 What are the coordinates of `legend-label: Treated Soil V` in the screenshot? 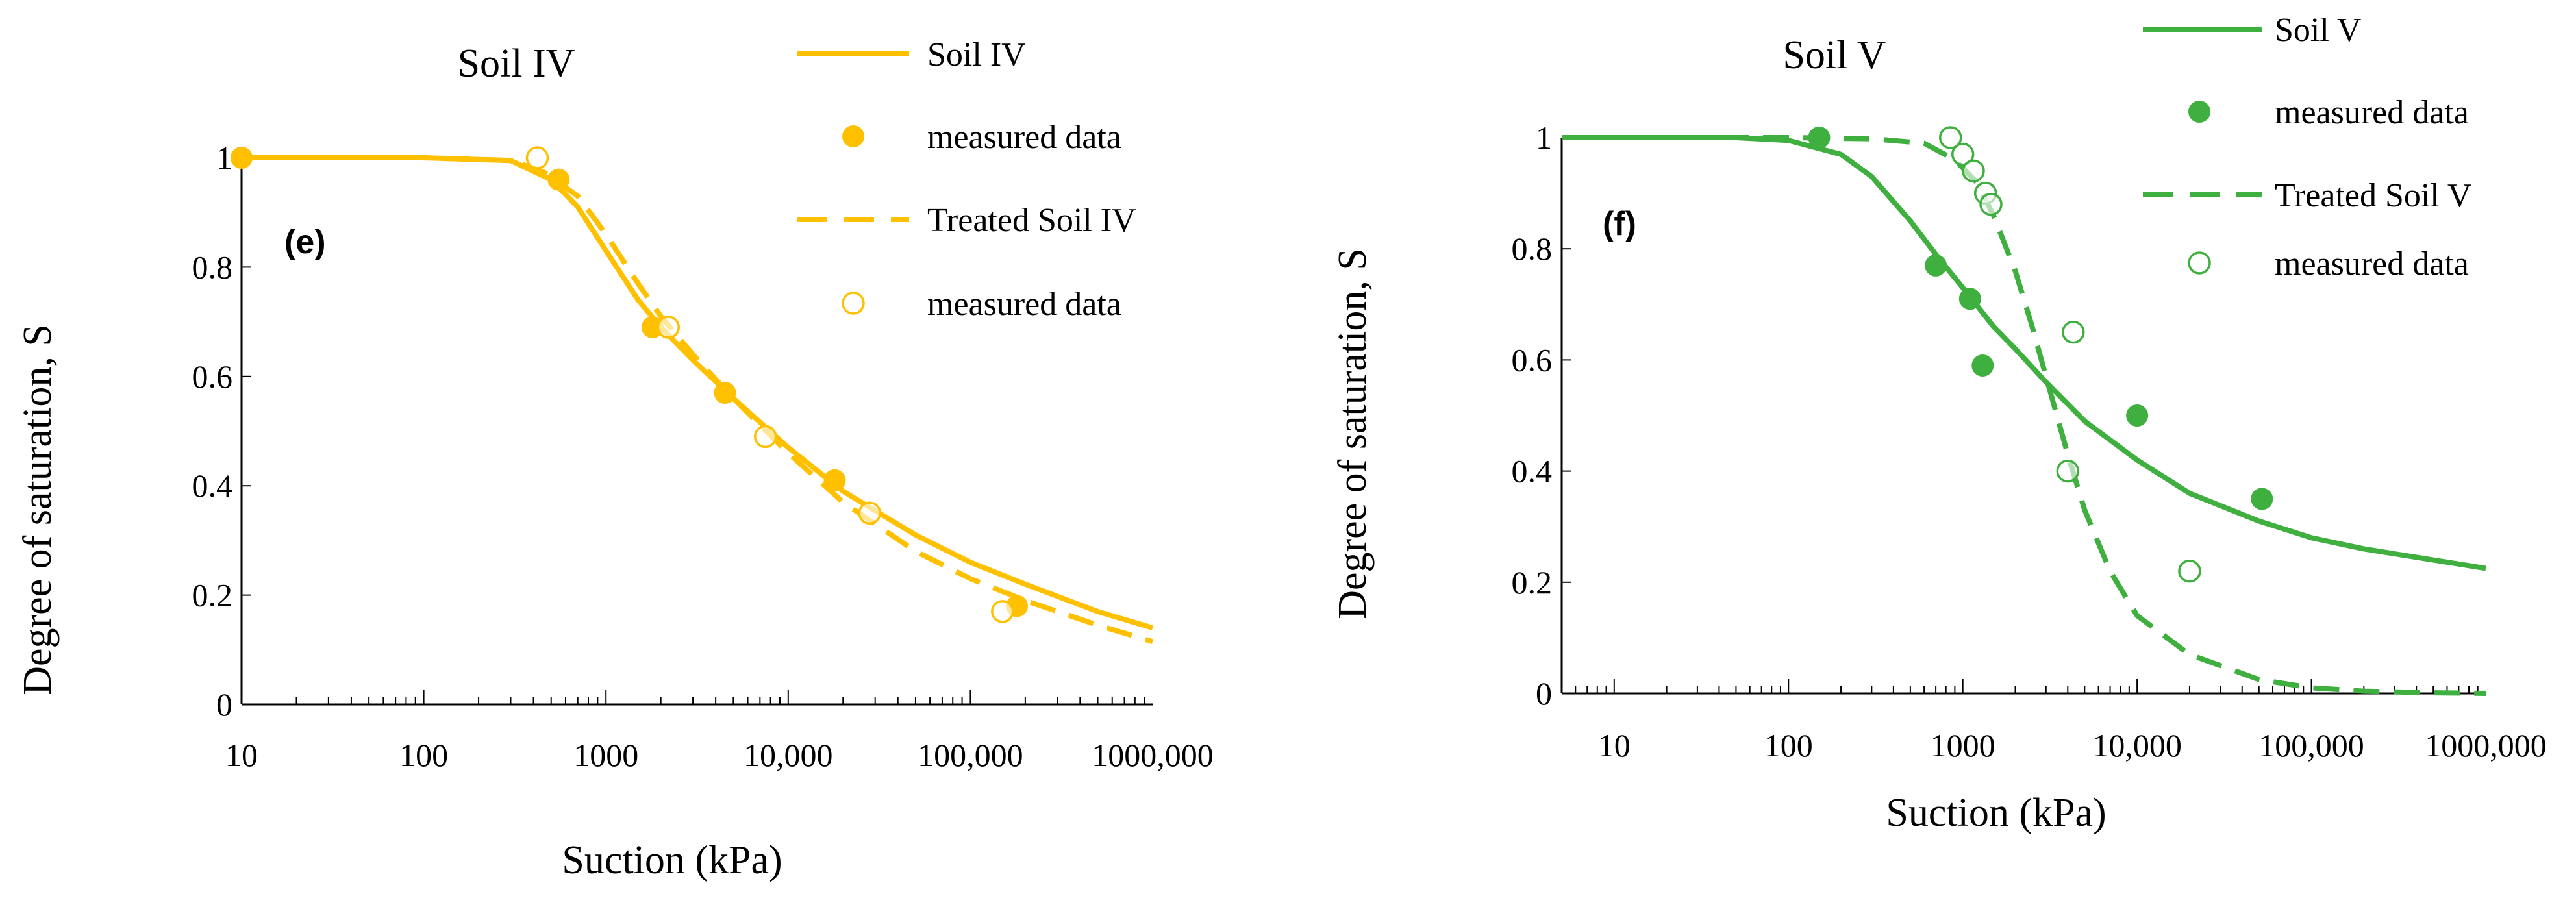 It's located at (2373, 195).